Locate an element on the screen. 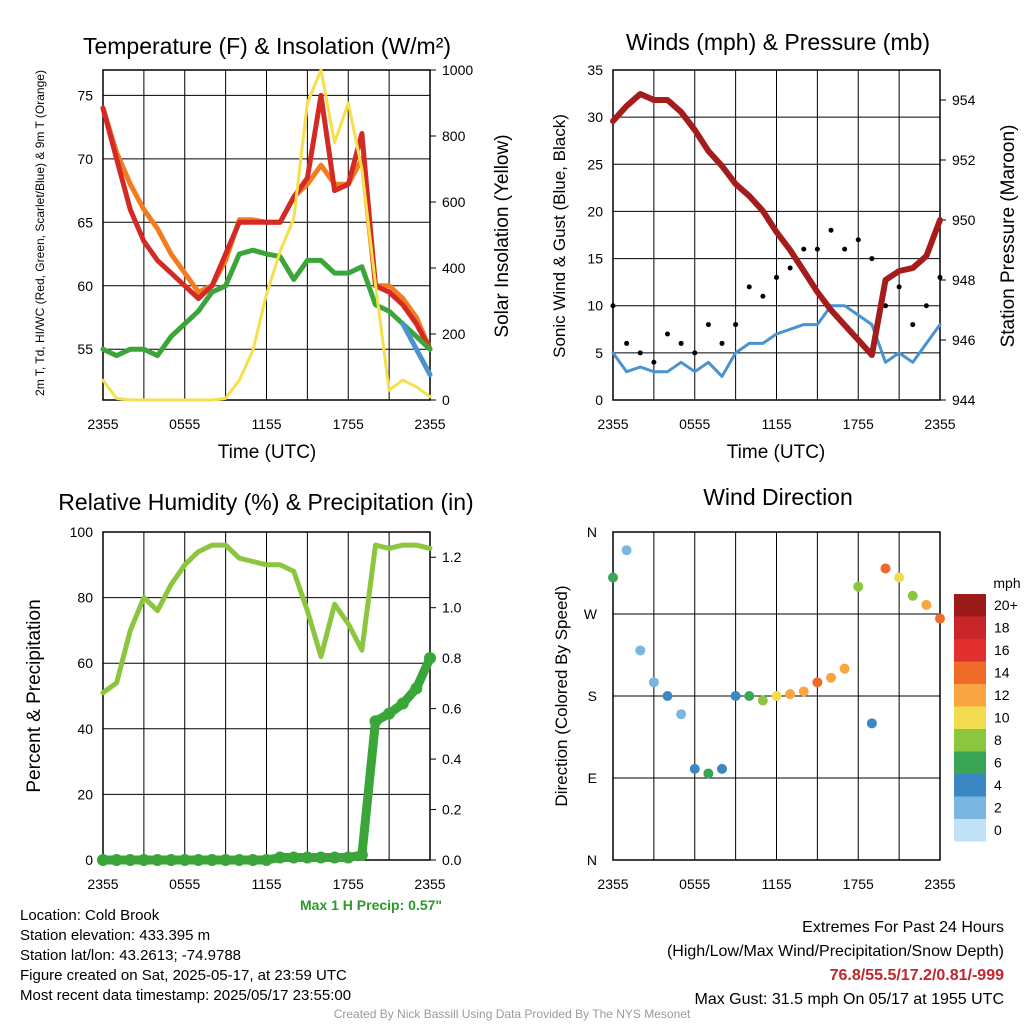  direction-tick-label: W is located at coordinates (591, 614).